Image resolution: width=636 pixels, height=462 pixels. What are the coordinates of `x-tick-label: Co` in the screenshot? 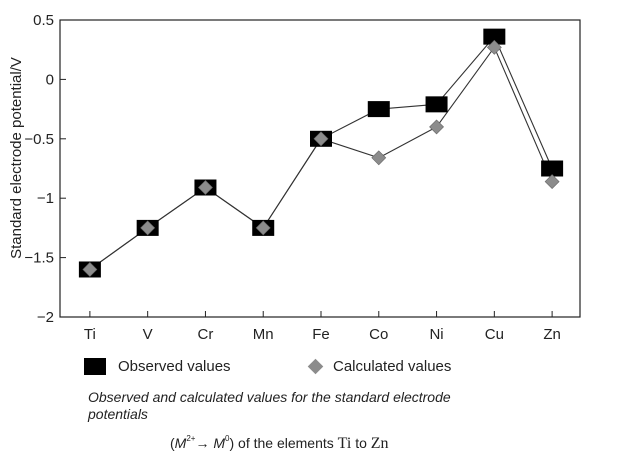 It's located at (378, 334).